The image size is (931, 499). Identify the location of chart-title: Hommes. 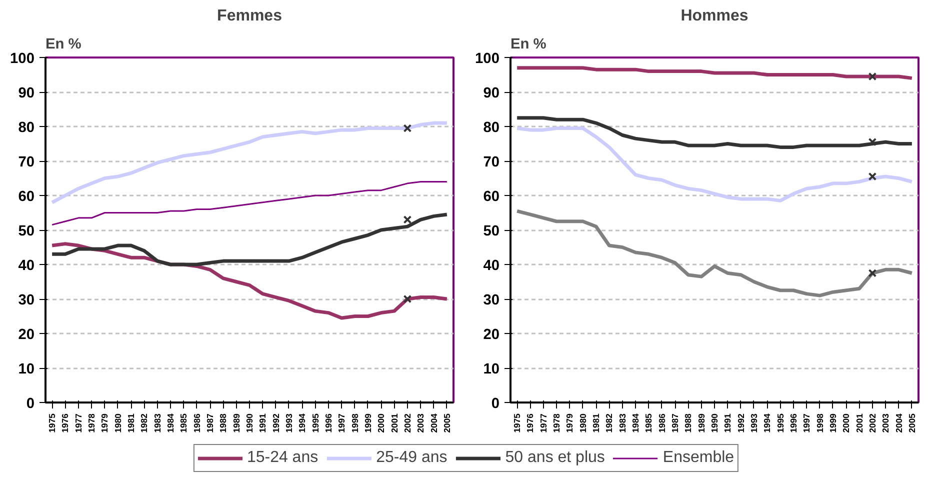
(714, 16).